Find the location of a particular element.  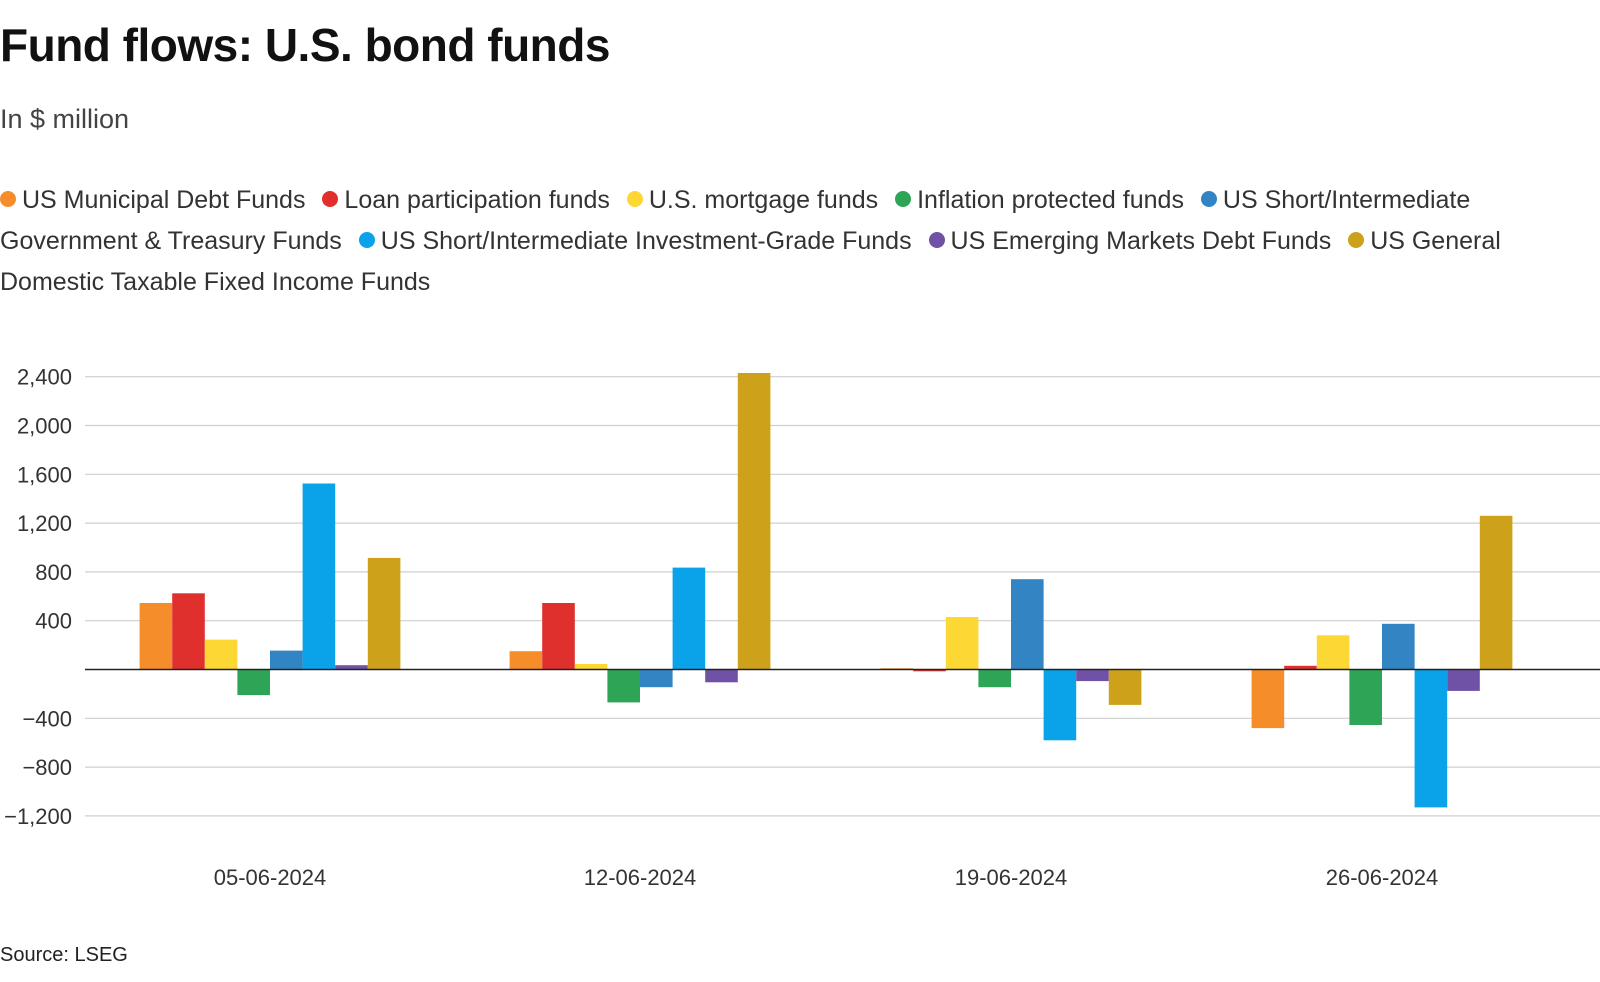

bar-loan-participation-funds-05-06-2024 is located at coordinates (188, 631).